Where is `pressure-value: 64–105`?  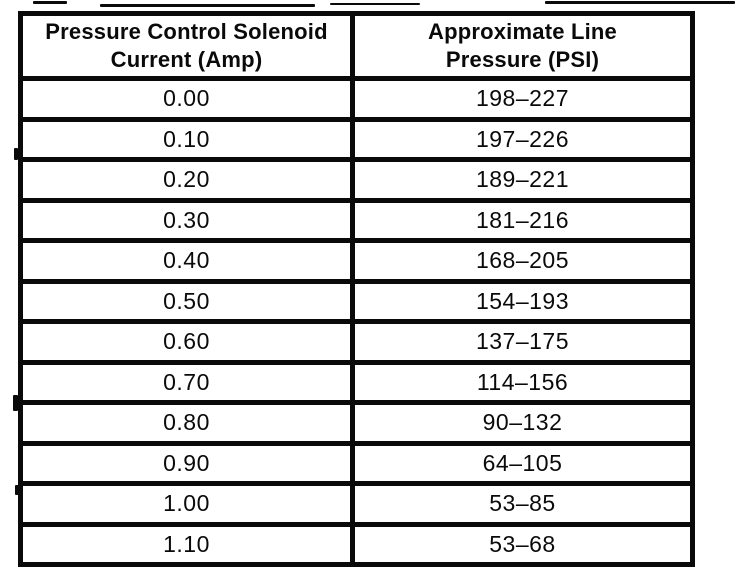
pressure-value: 64–105 is located at coordinates (522, 462).